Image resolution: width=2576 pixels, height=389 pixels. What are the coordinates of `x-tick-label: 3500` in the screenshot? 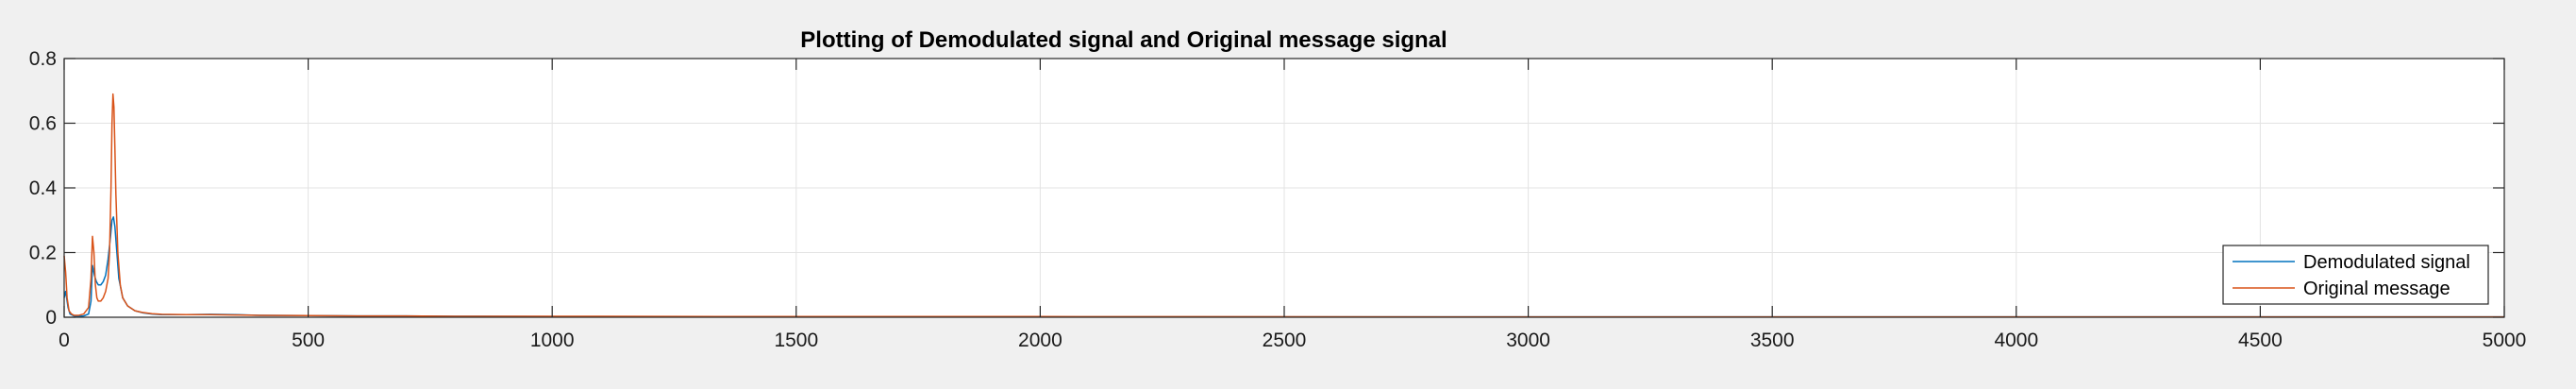 It's located at (1772, 341).